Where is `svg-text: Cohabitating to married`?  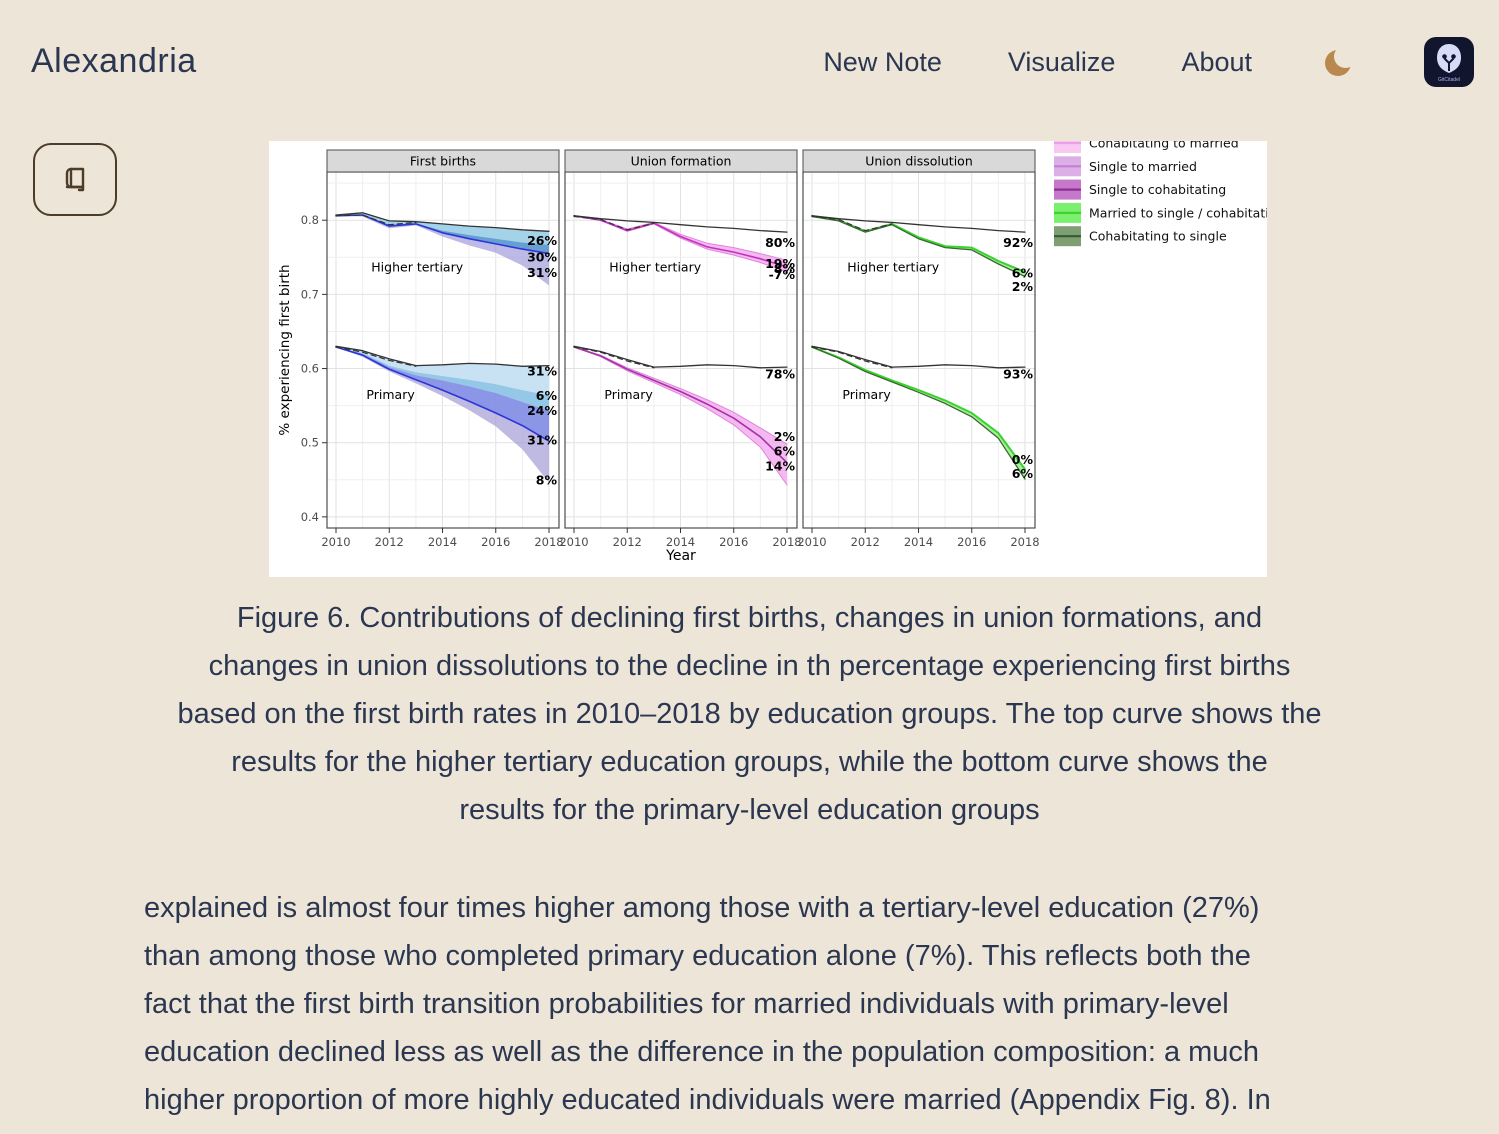
svg-text: Cohabitating to married is located at coordinates (1164, 146).